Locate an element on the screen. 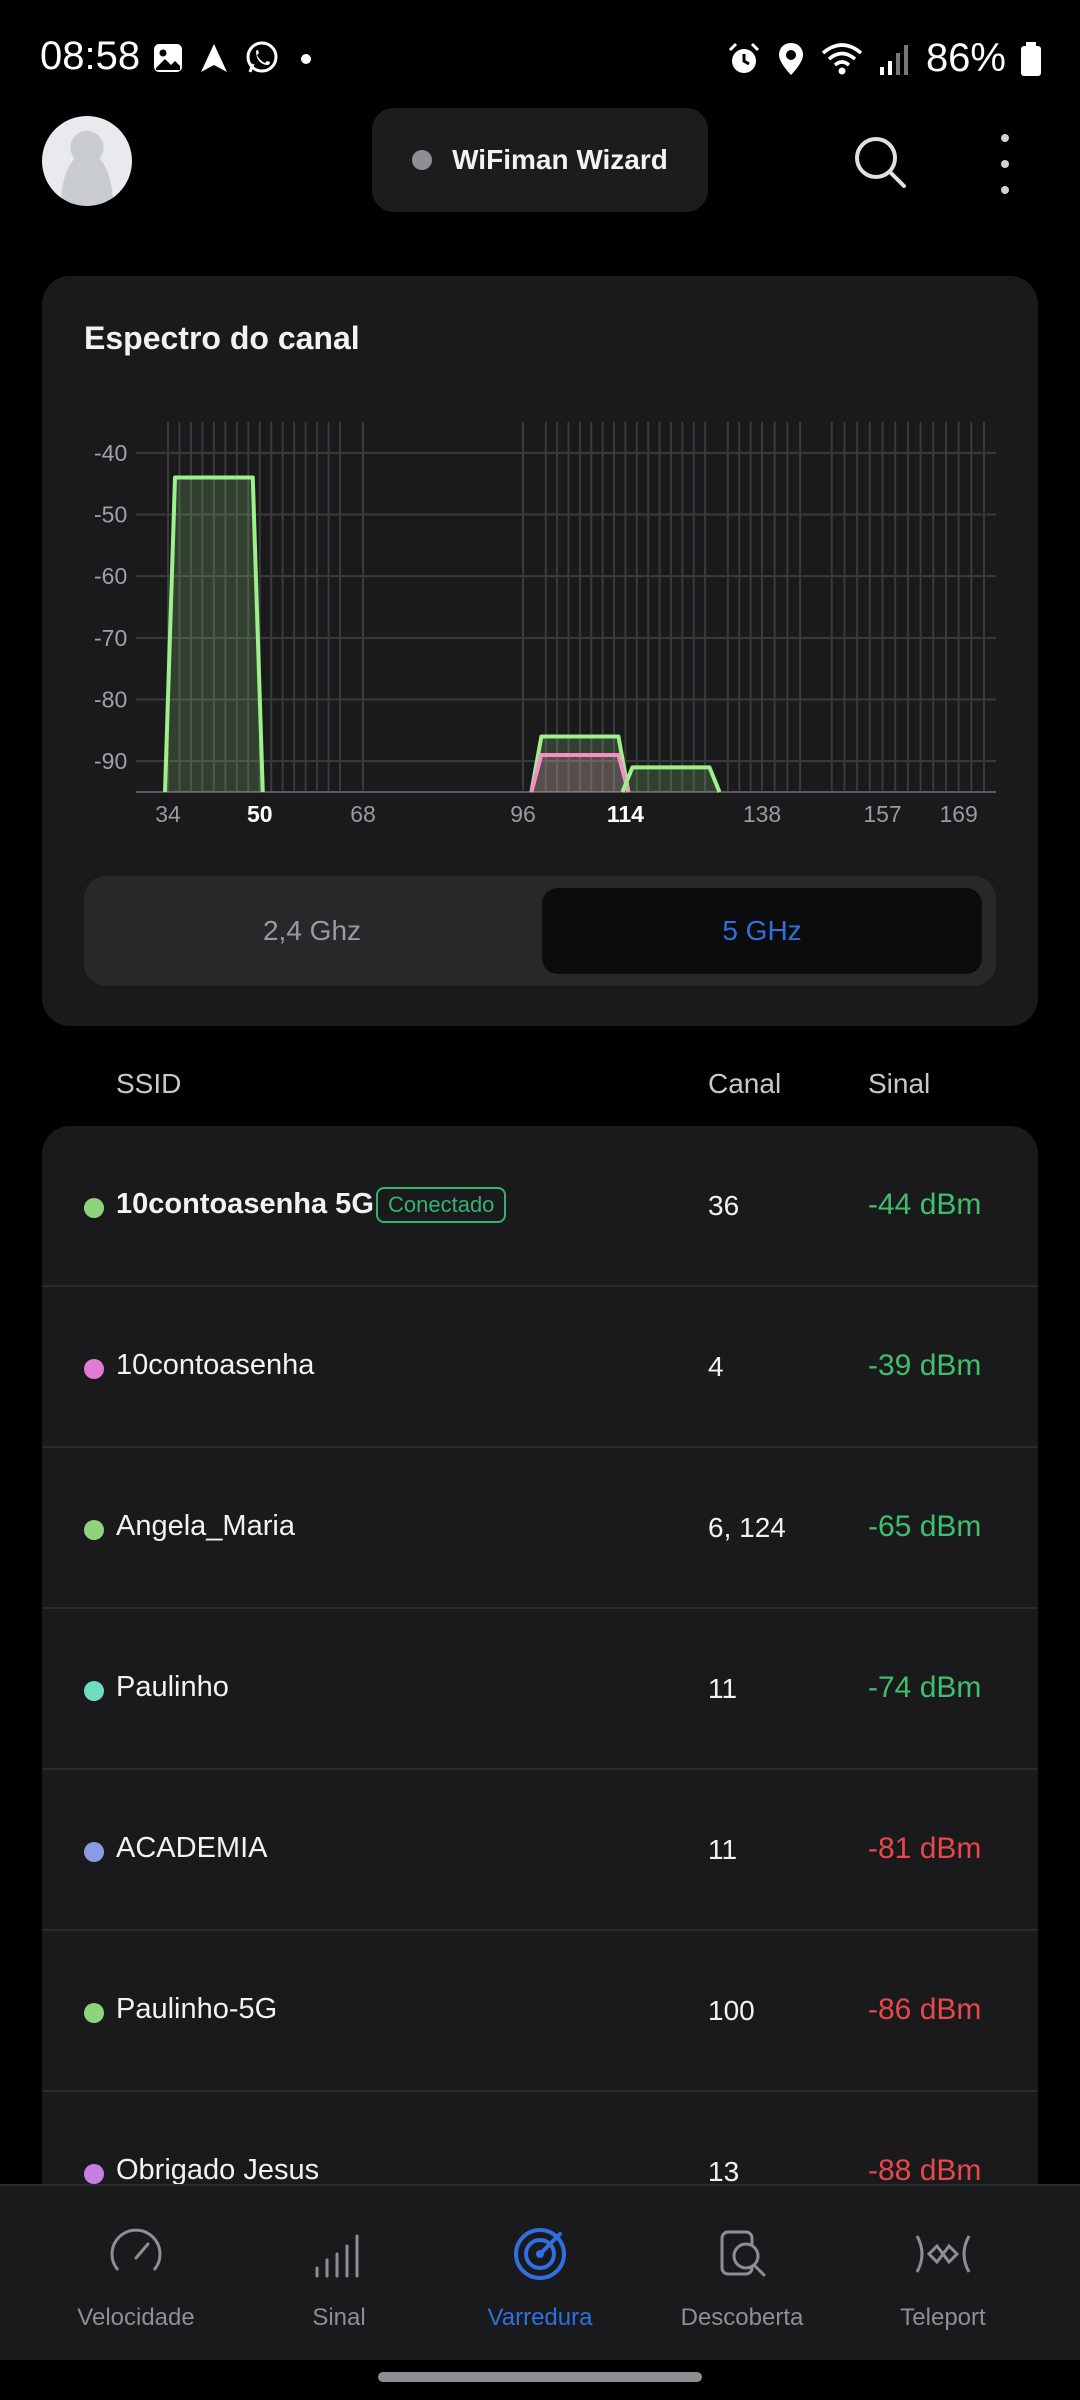 Image resolution: width=1080 pixels, height=2400 pixels. avatar is located at coordinates (87, 161).